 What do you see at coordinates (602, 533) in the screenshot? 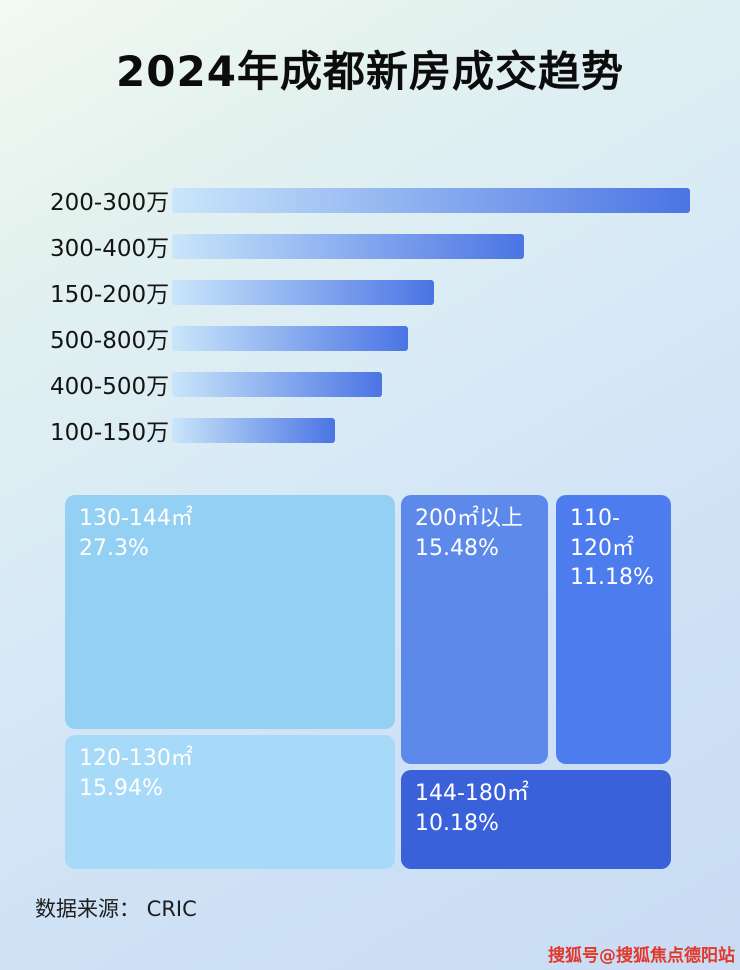
I see `treemap-block-label: 110-120㎡` at bounding box center [602, 533].